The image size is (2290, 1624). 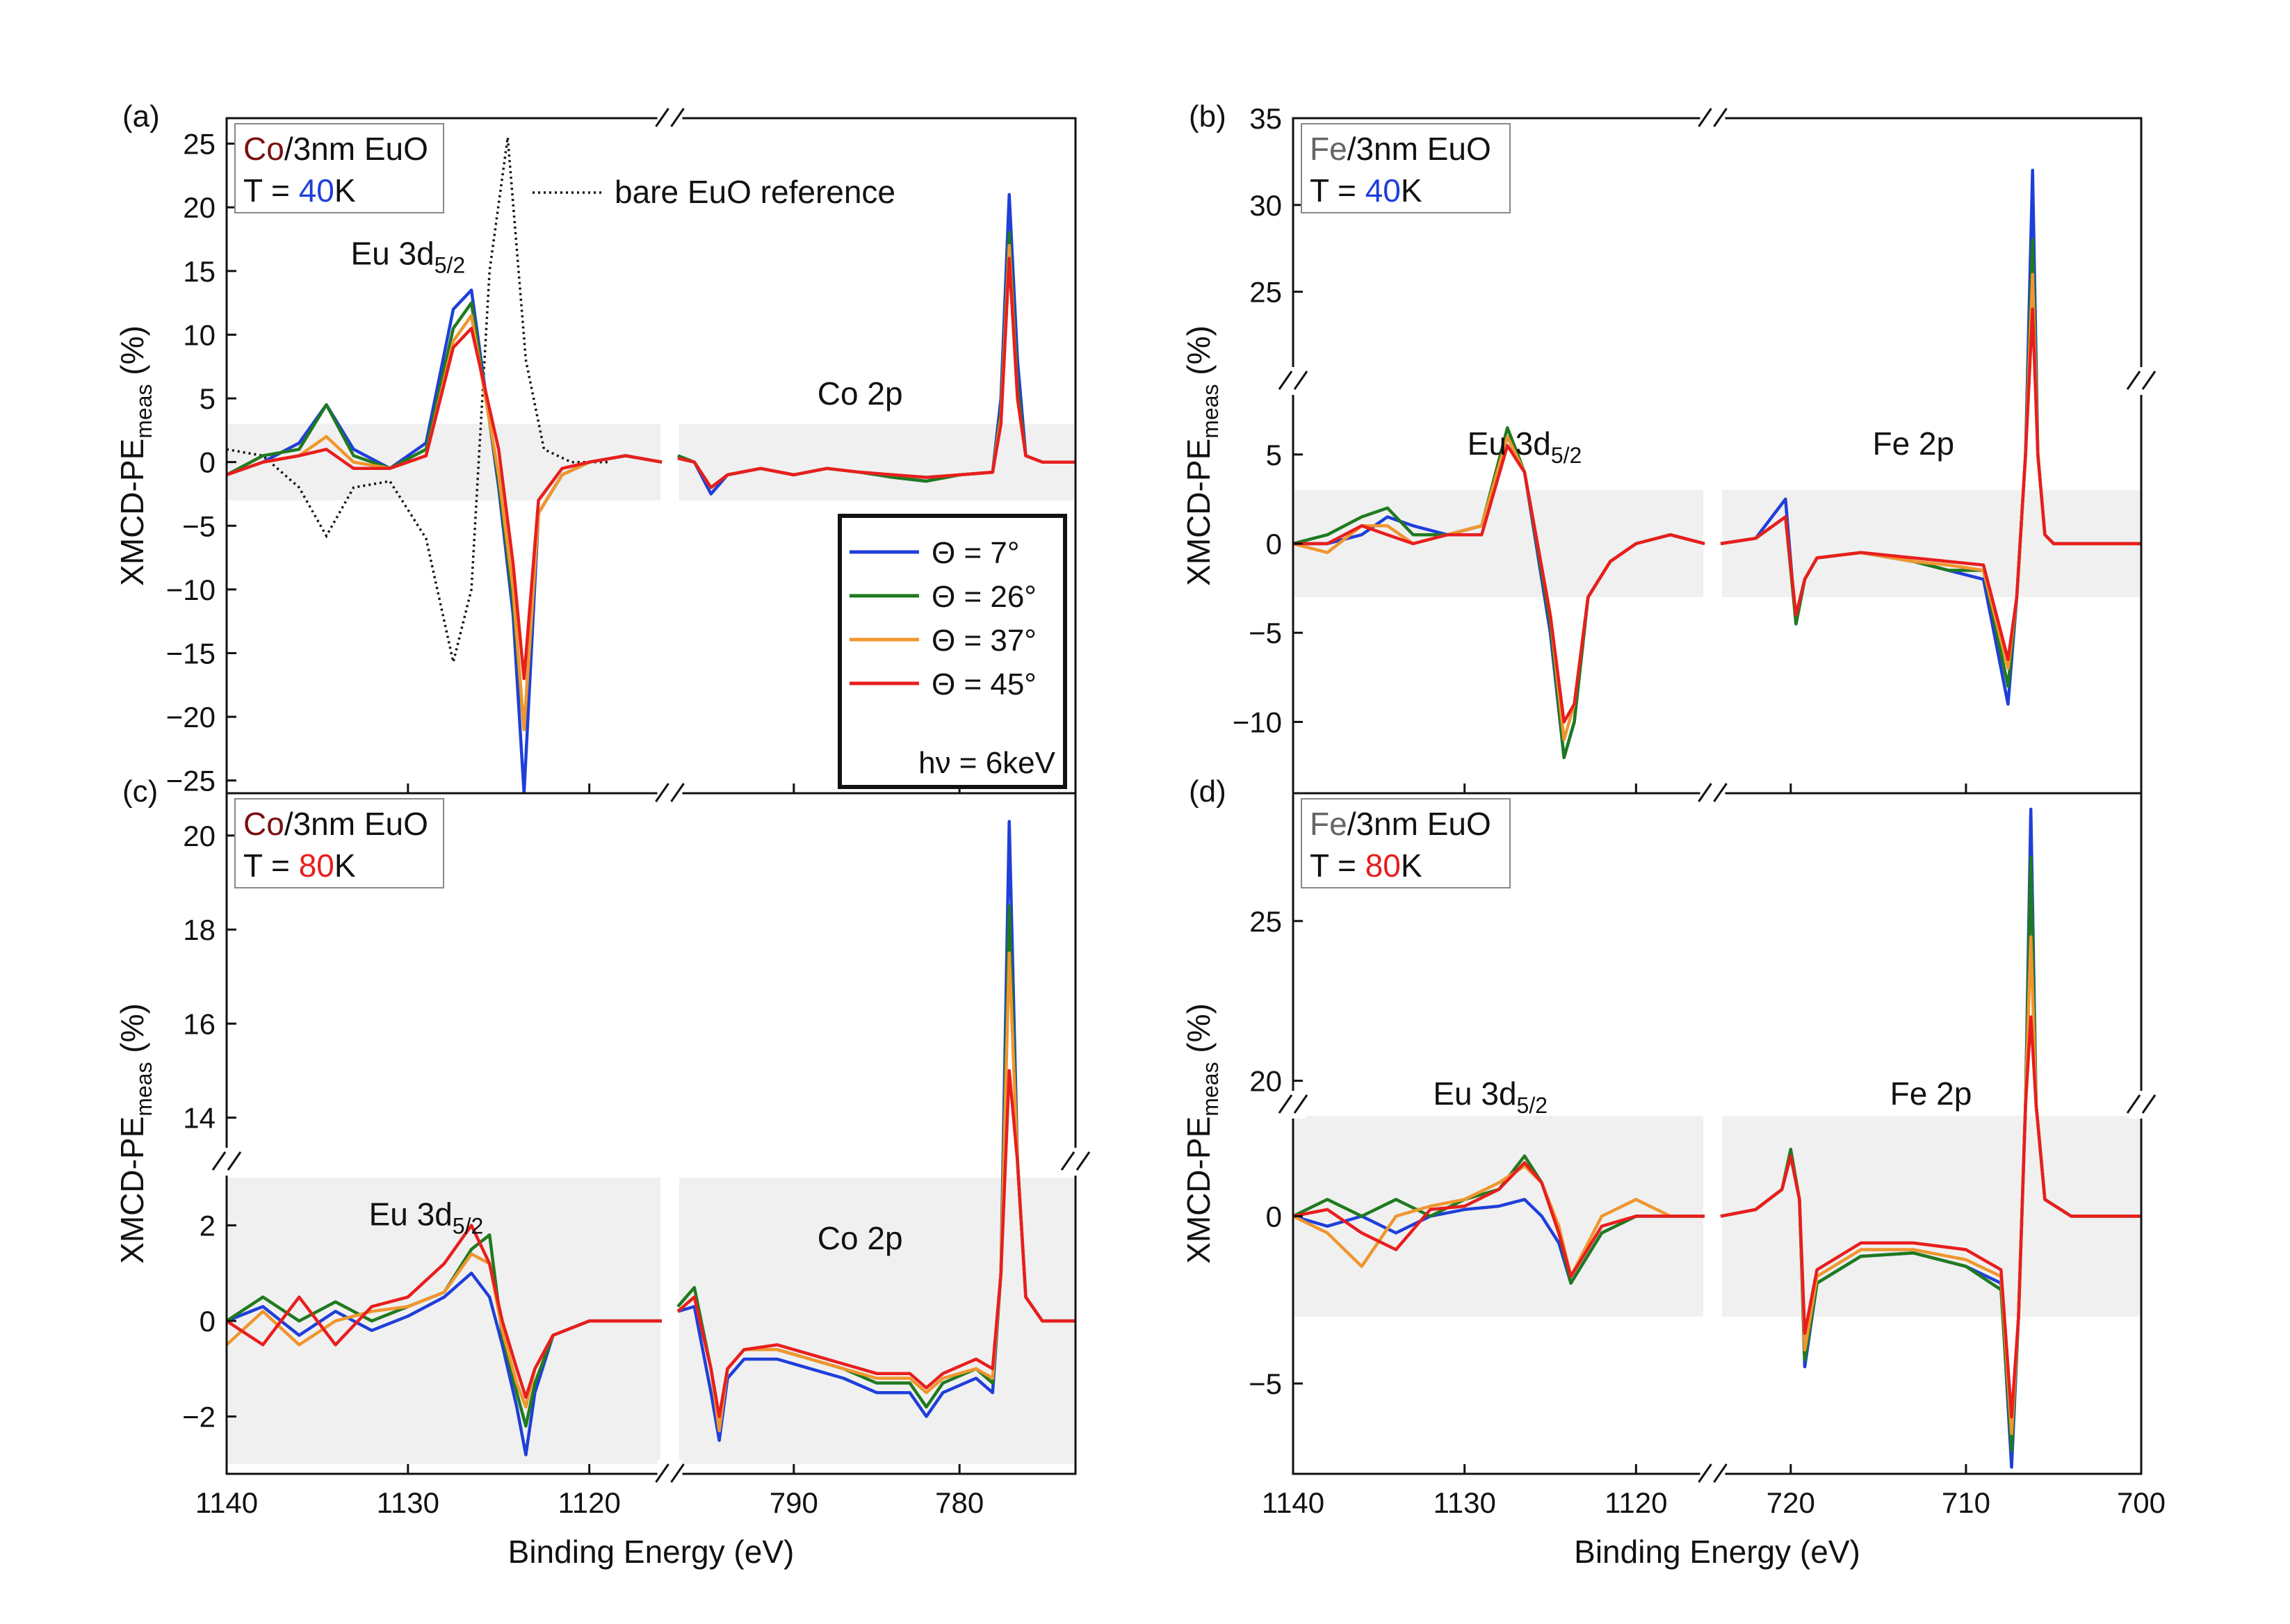 I want to click on panel-c-temperature-value: 80, so click(x=316, y=866).